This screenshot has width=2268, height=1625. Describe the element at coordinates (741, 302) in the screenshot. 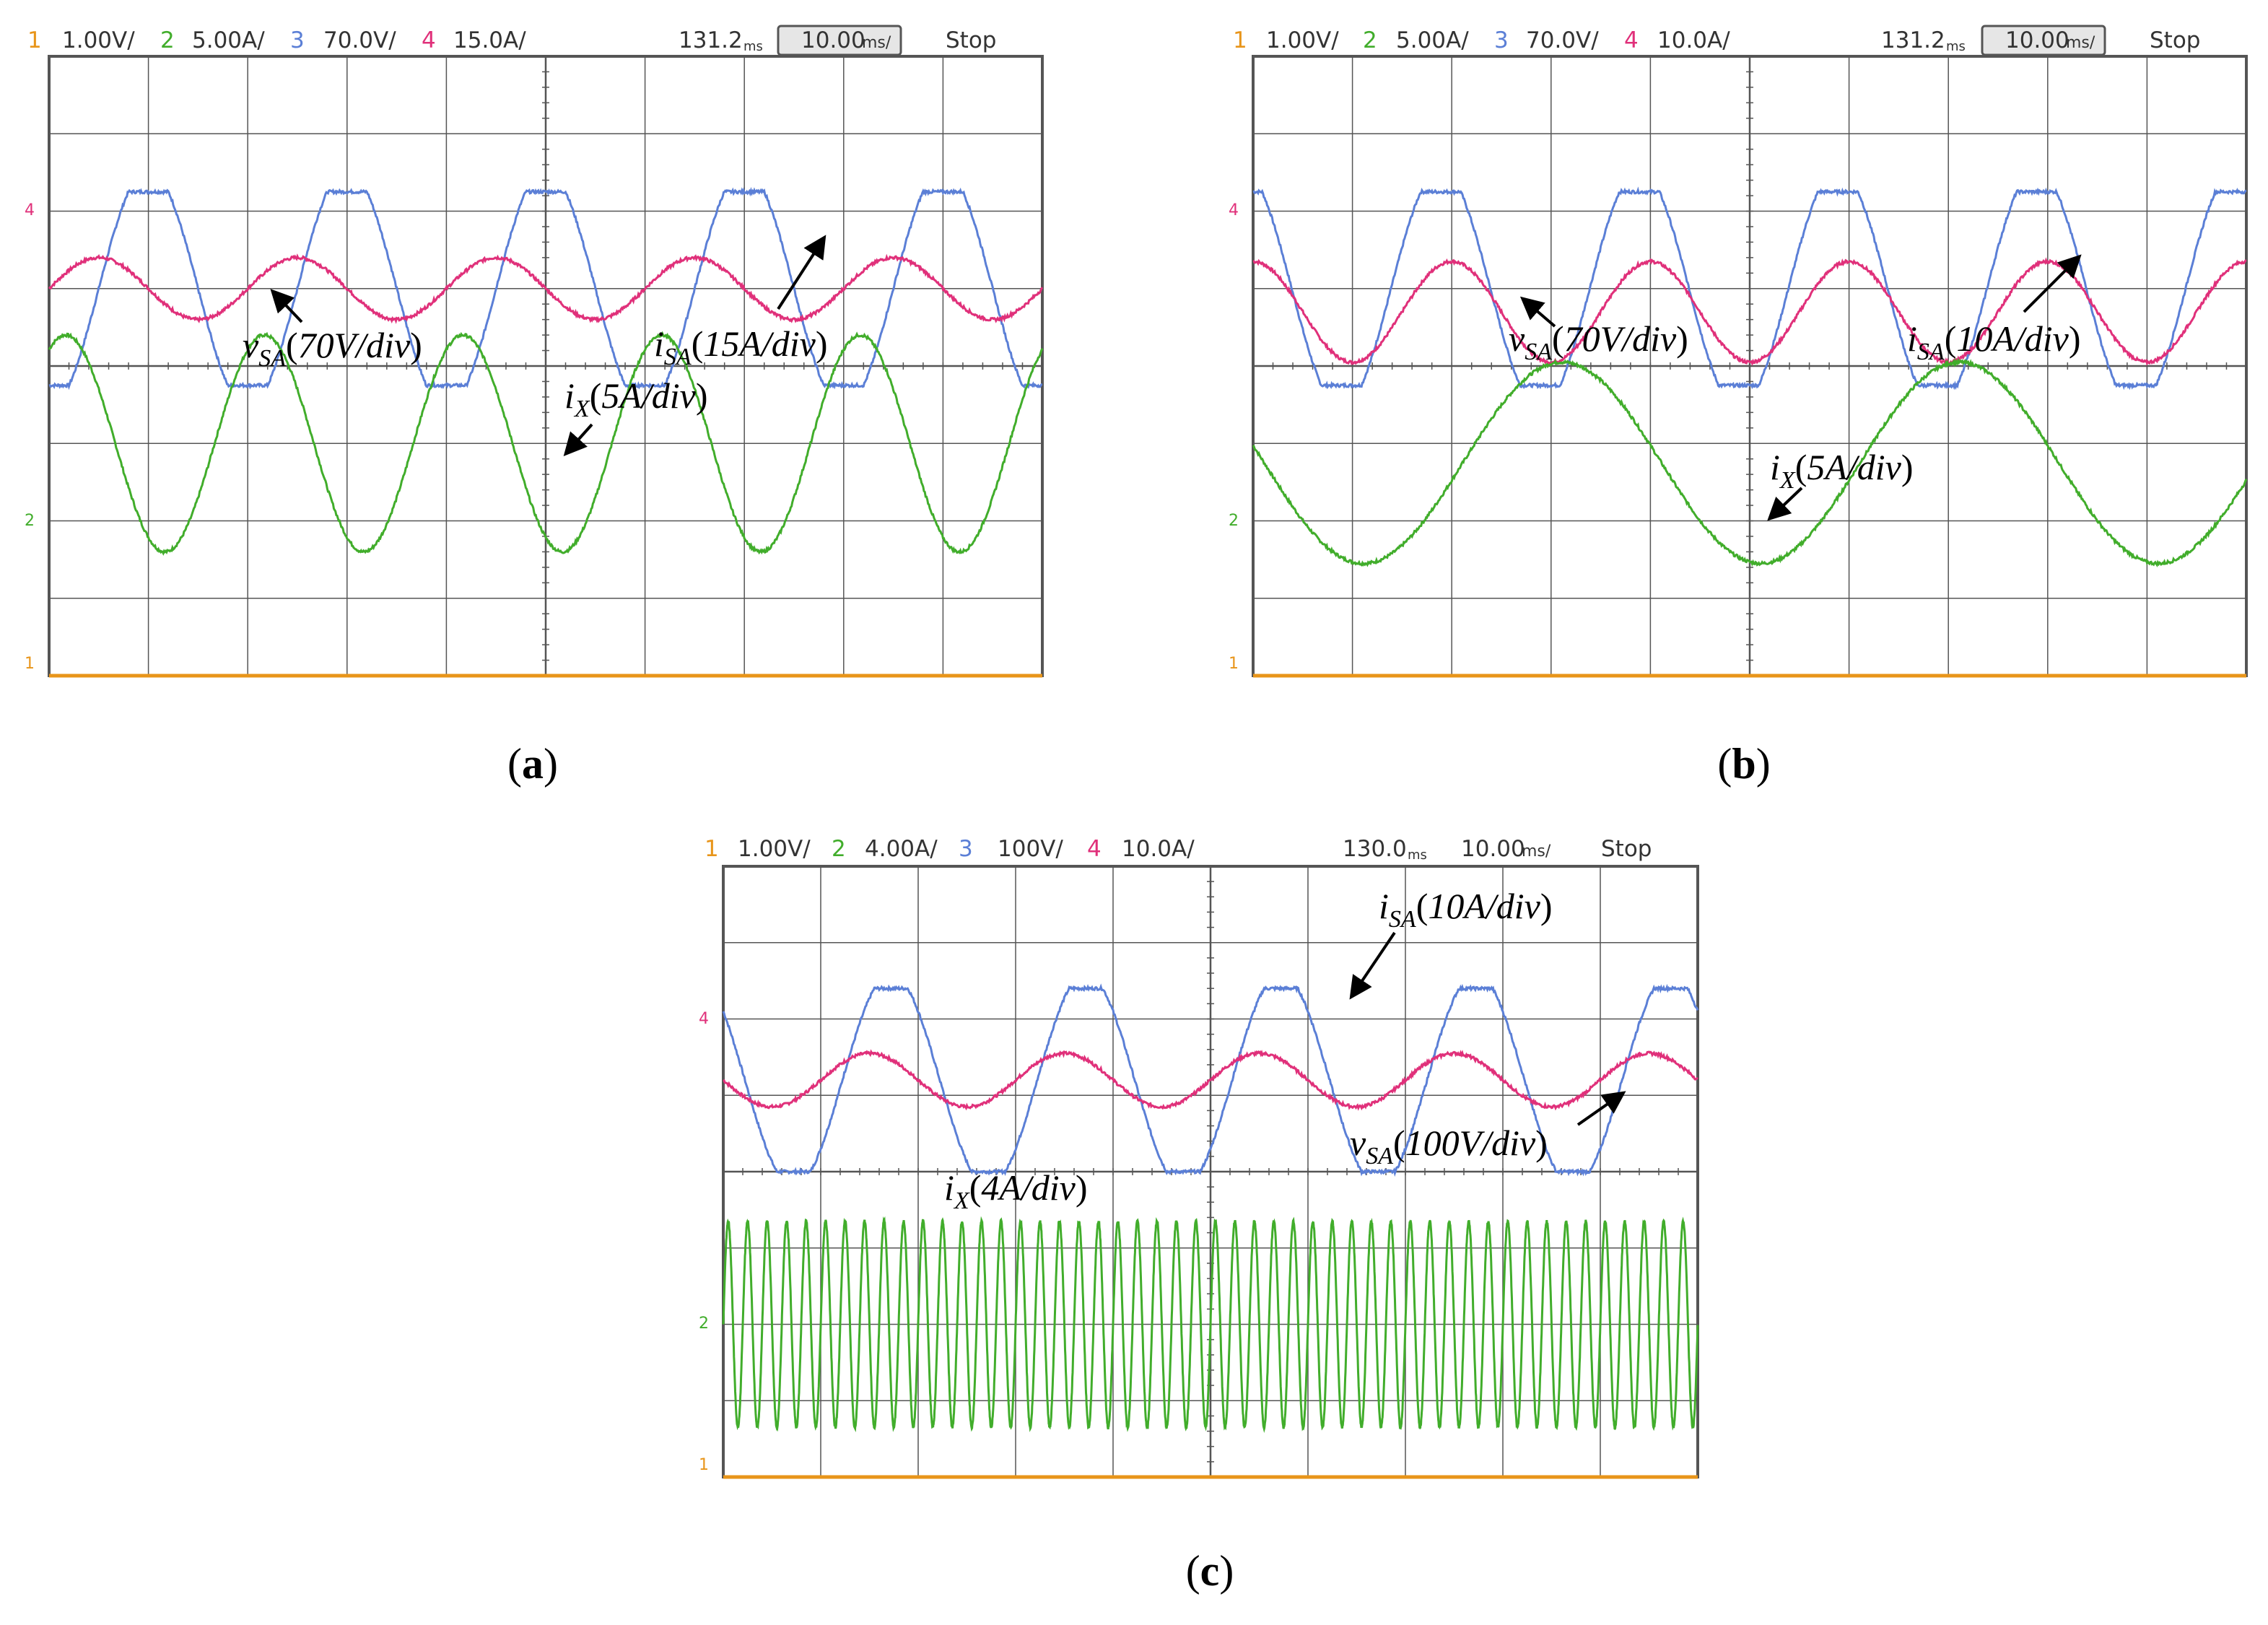

I see `annotation-isa-a: iSA(15A/div)` at that location.